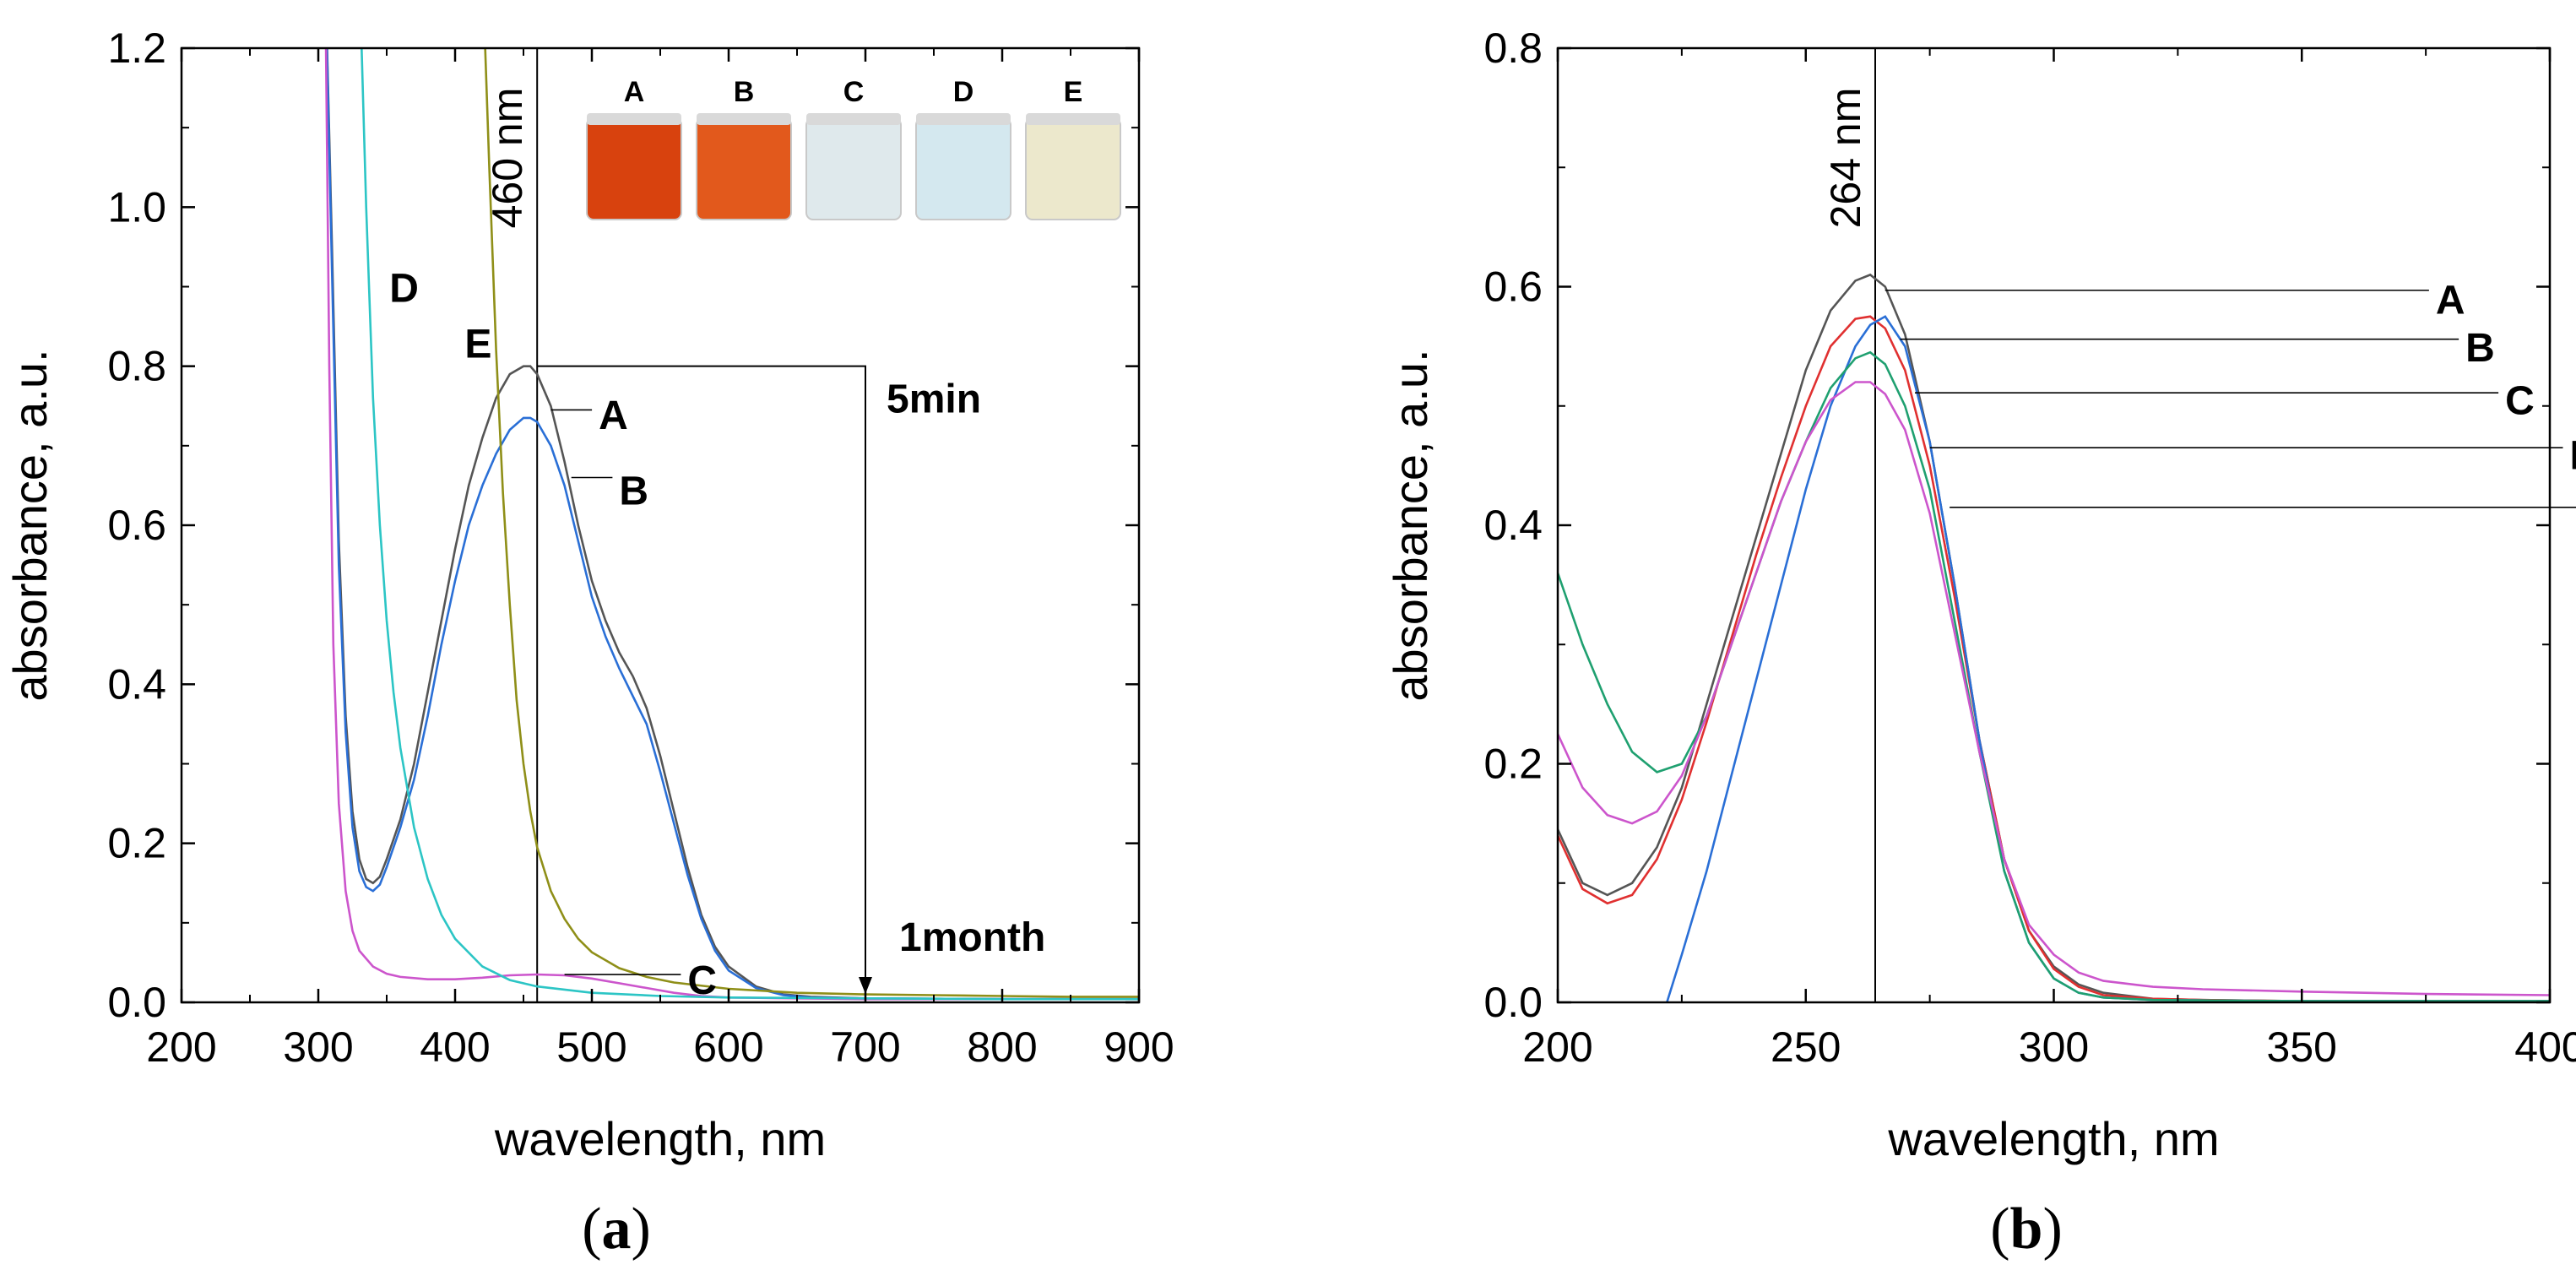 The height and width of the screenshot is (1281, 2576). Describe the element at coordinates (745, 92) in the screenshot. I see `vial-label: B` at that location.